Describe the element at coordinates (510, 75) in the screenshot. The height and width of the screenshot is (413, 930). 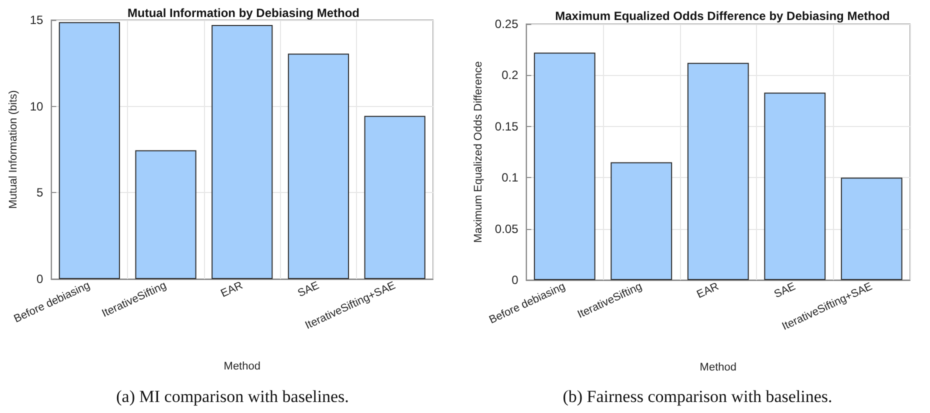
I see `y-tick-label: 0.2` at that location.